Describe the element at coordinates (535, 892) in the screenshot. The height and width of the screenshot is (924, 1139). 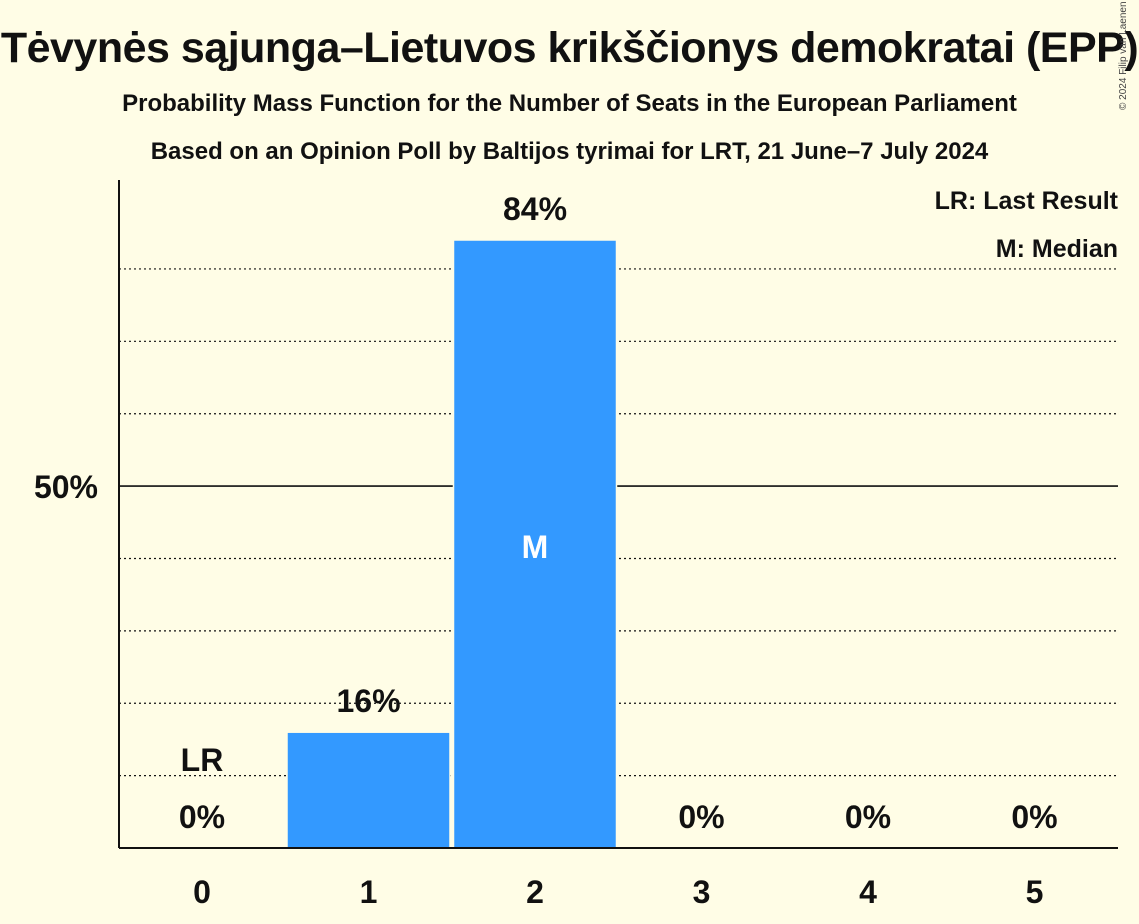
I see `x-tick-label: 2` at that location.